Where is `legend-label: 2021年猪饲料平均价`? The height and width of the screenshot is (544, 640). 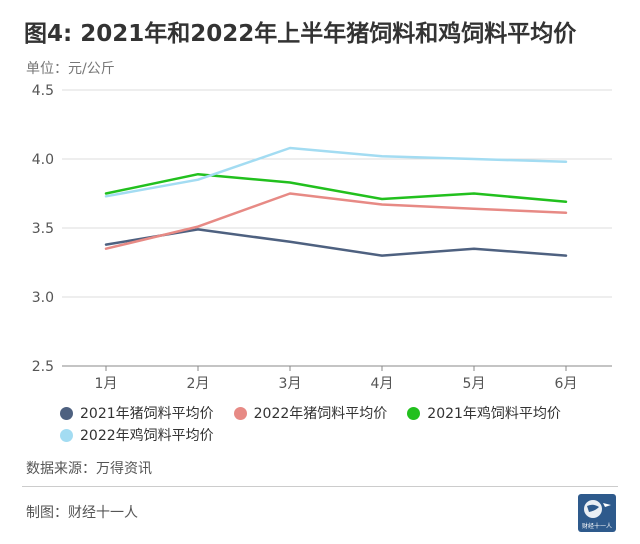
legend-label: 2021年猪饲料平均价 is located at coordinates (147, 414).